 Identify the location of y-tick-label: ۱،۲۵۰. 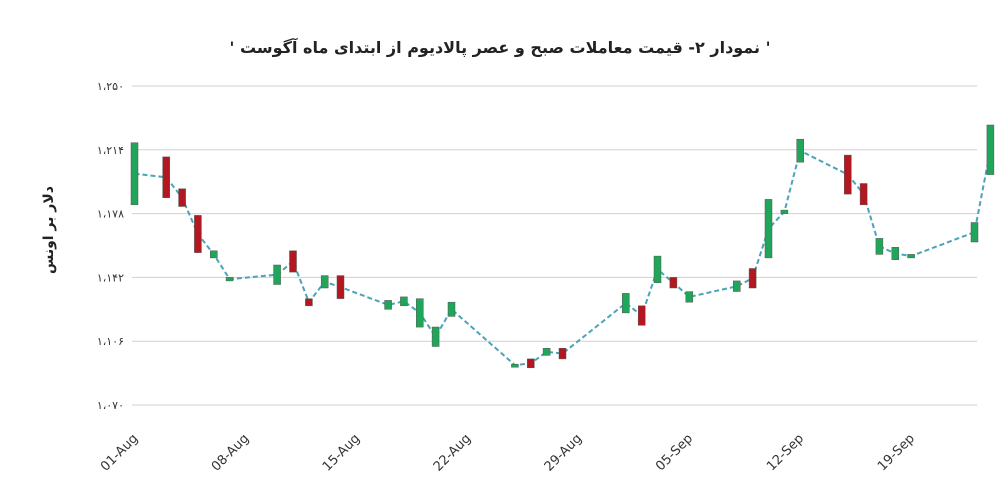
(110, 86).